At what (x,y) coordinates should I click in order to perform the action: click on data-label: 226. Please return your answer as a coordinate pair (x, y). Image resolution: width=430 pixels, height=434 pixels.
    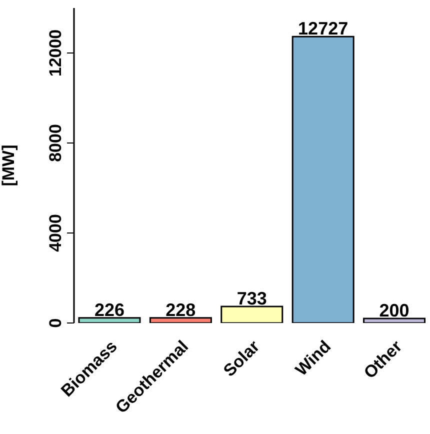
    Looking at the image, I should click on (109, 310).